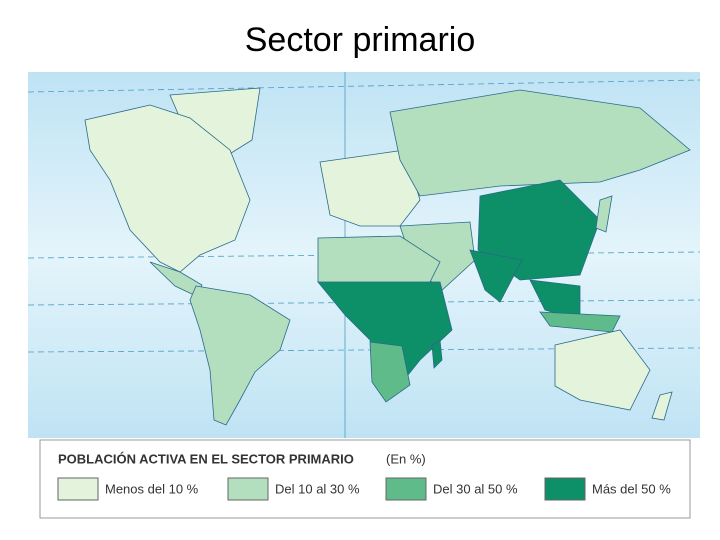  I want to click on legend-label: Del 10 al 30 %, so click(317, 488).